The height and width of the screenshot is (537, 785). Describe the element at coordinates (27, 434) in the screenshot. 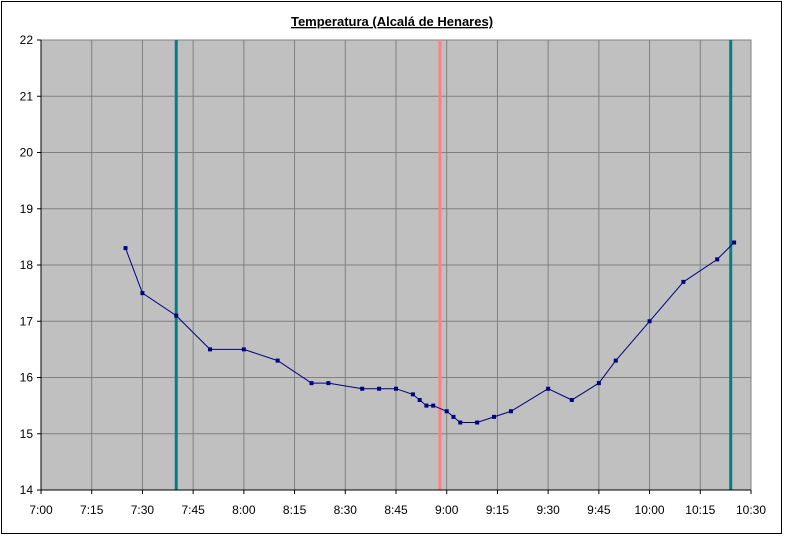

I see `y-tick-label: 15` at that location.